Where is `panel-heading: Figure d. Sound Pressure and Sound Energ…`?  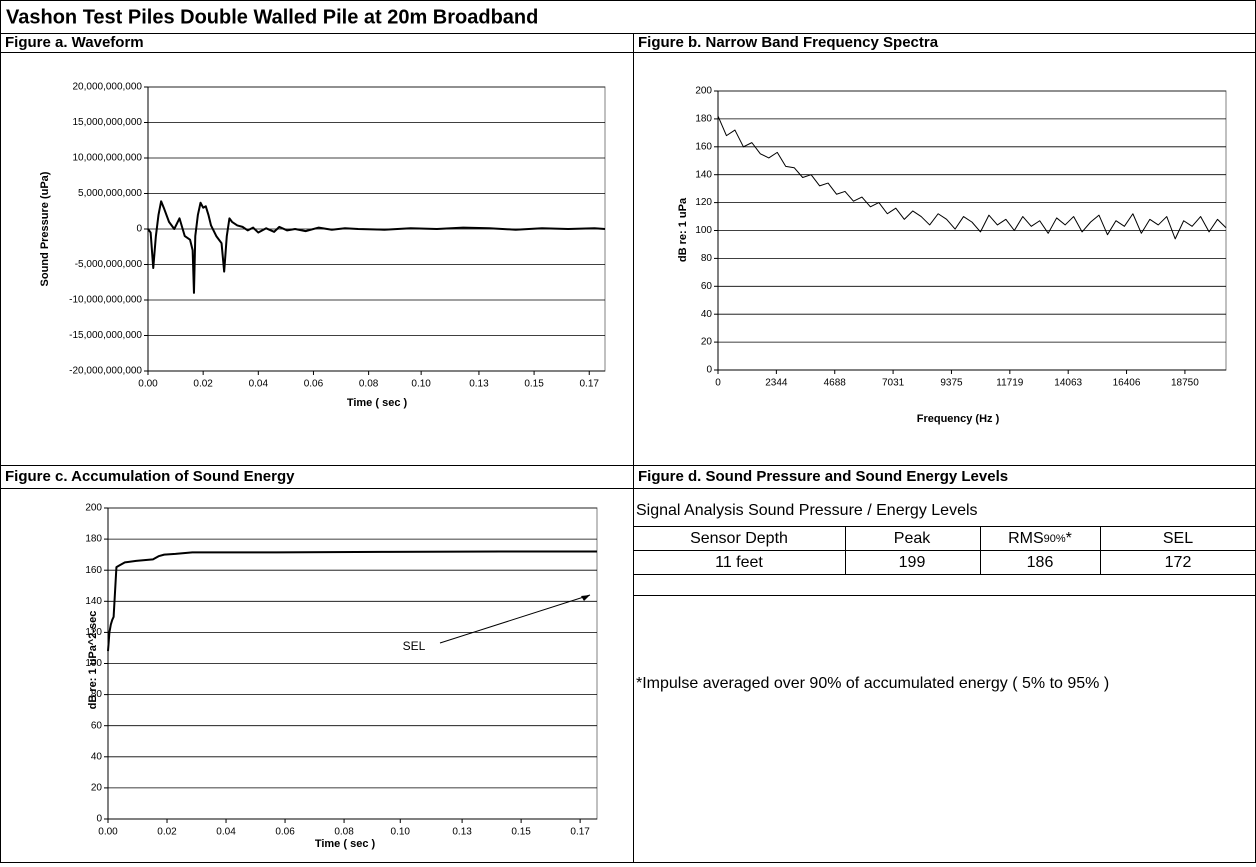 panel-heading: Figure d. Sound Pressure and Sound Energ… is located at coordinates (823, 476).